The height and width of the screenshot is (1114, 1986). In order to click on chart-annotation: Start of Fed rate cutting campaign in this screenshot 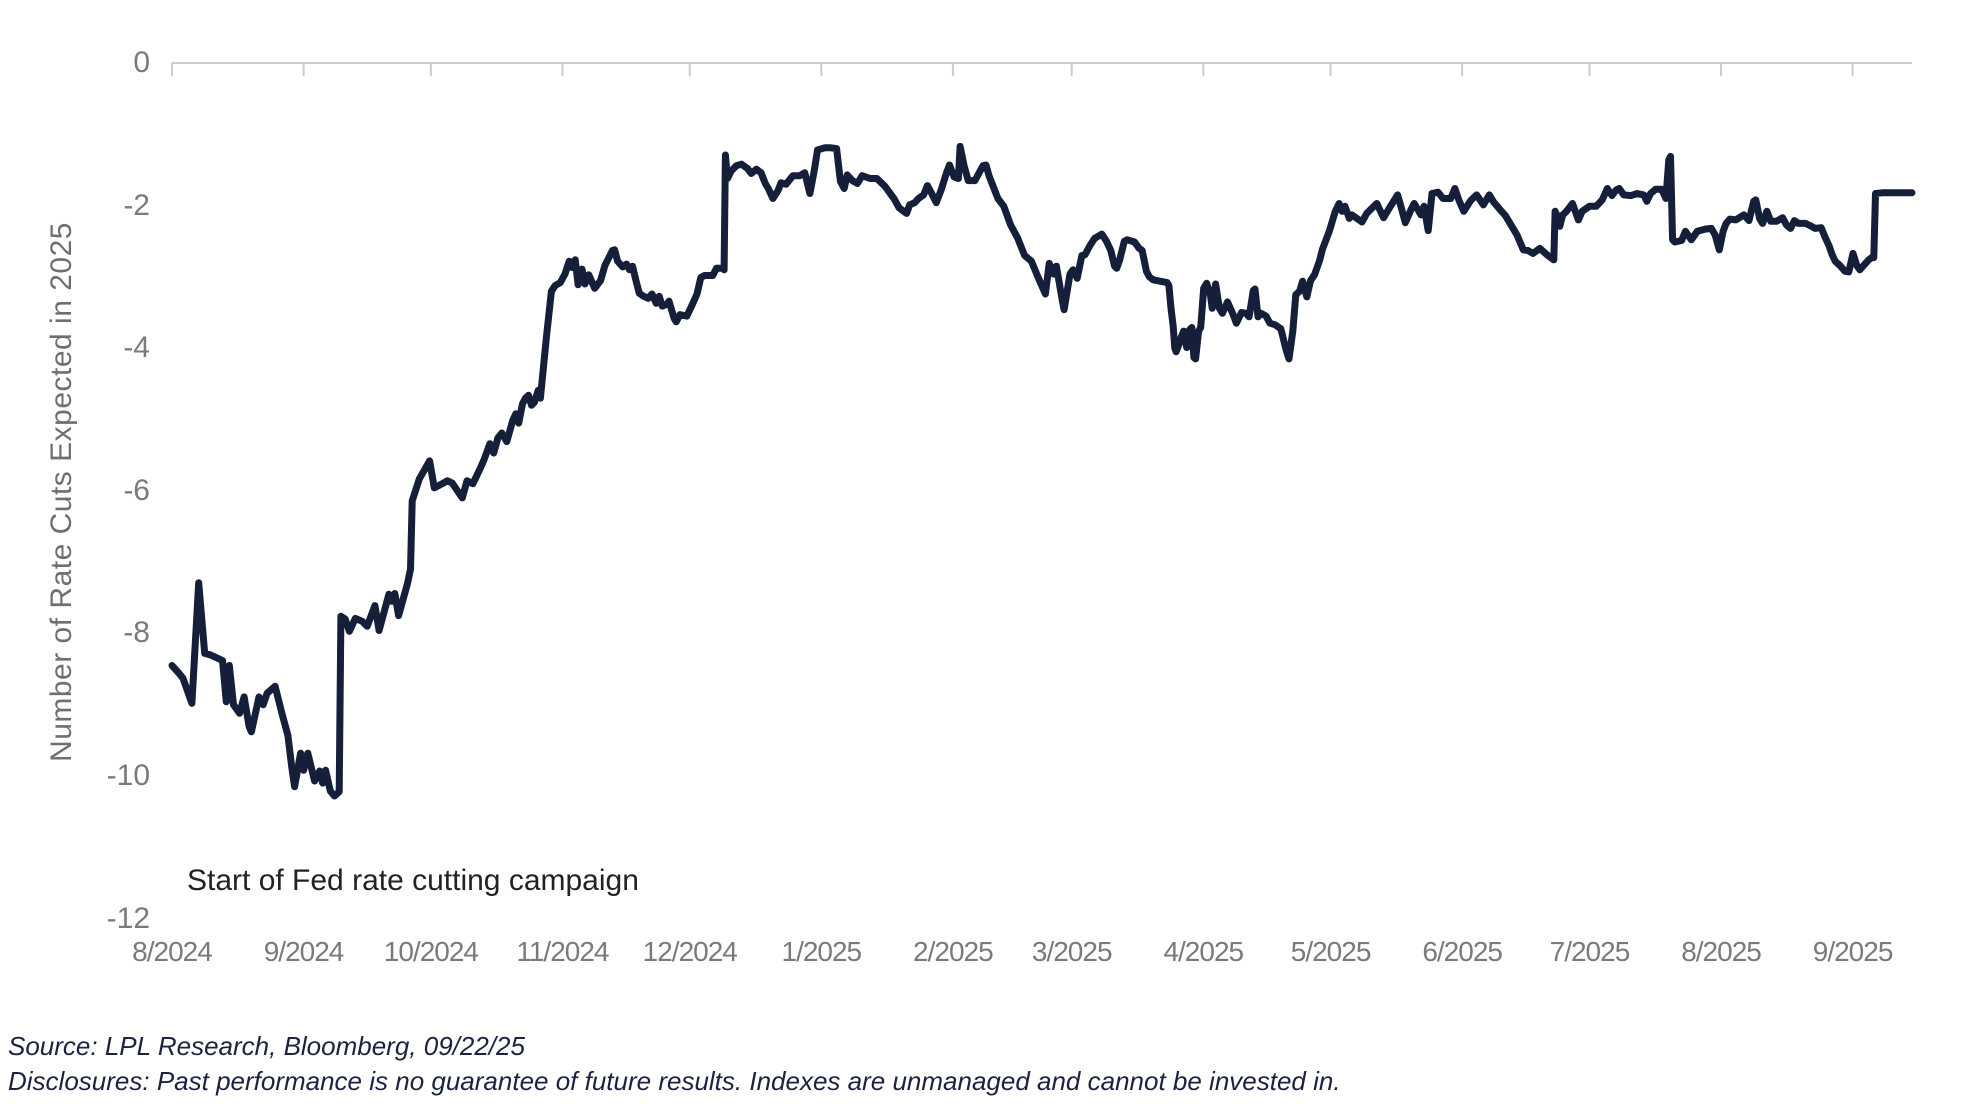, I will do `click(413, 880)`.